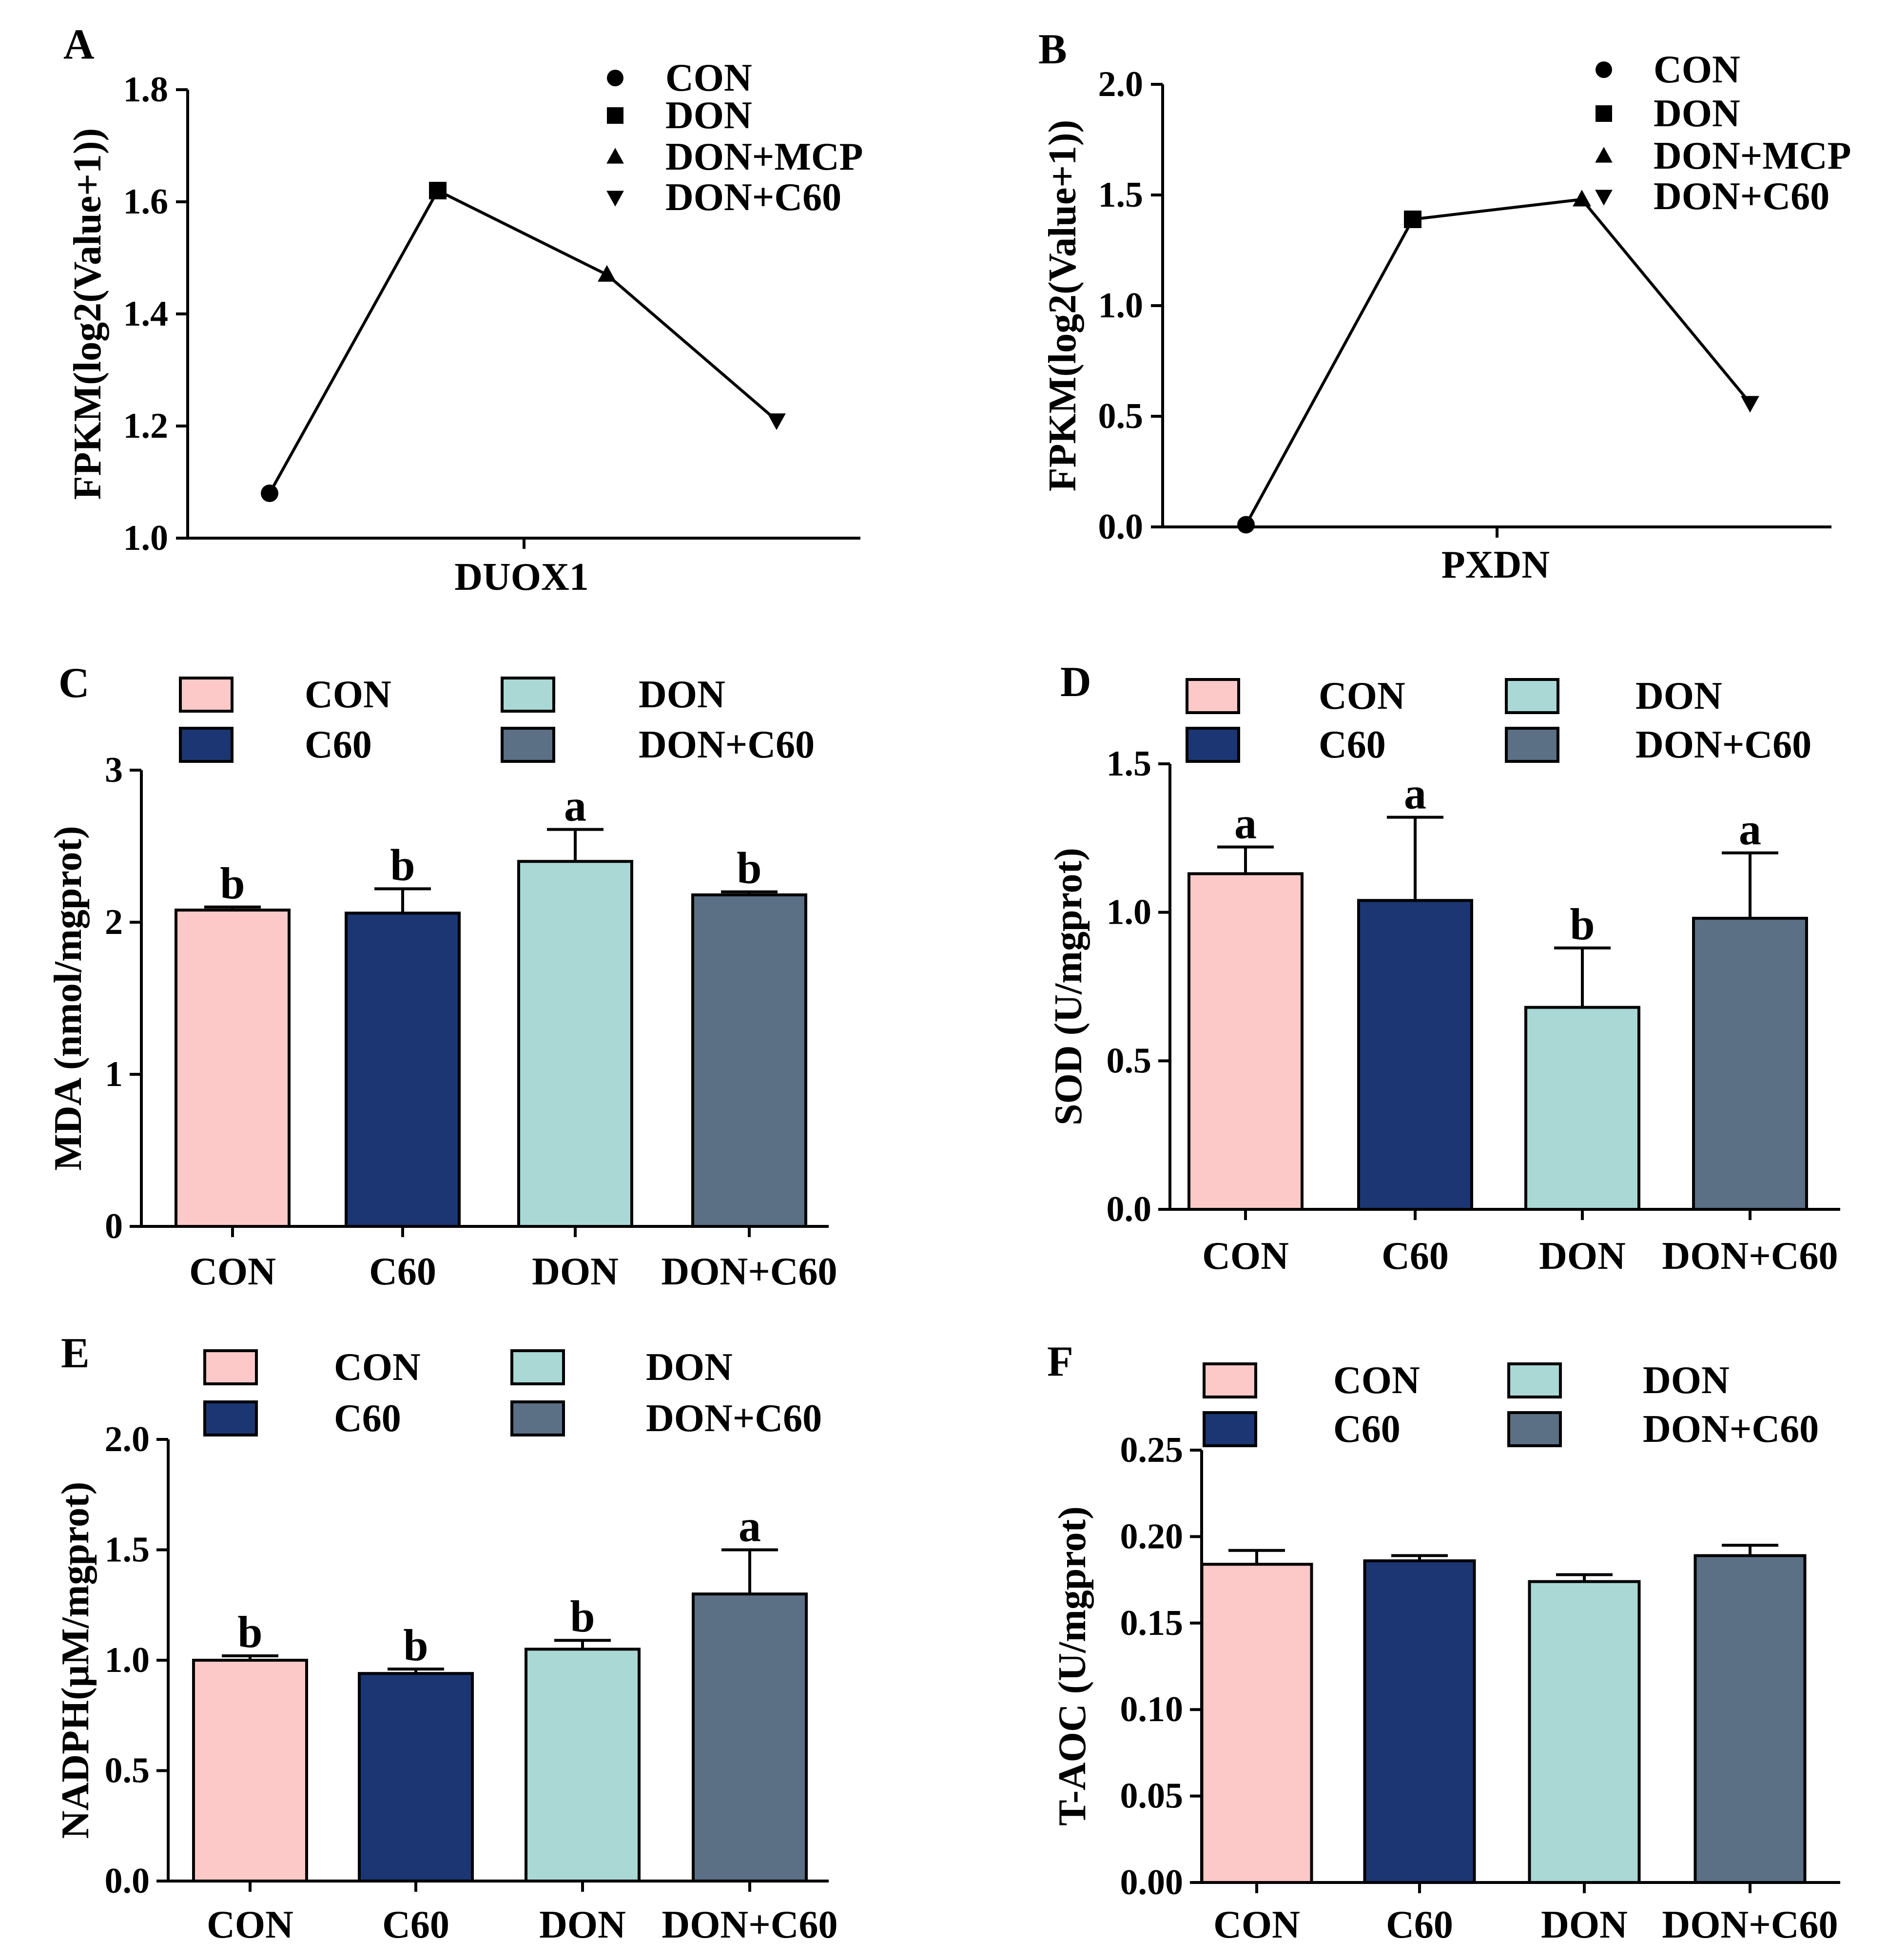 The image size is (1888, 1960). What do you see at coordinates (575, 1044) in the screenshot?
I see `bar-C-don` at bounding box center [575, 1044].